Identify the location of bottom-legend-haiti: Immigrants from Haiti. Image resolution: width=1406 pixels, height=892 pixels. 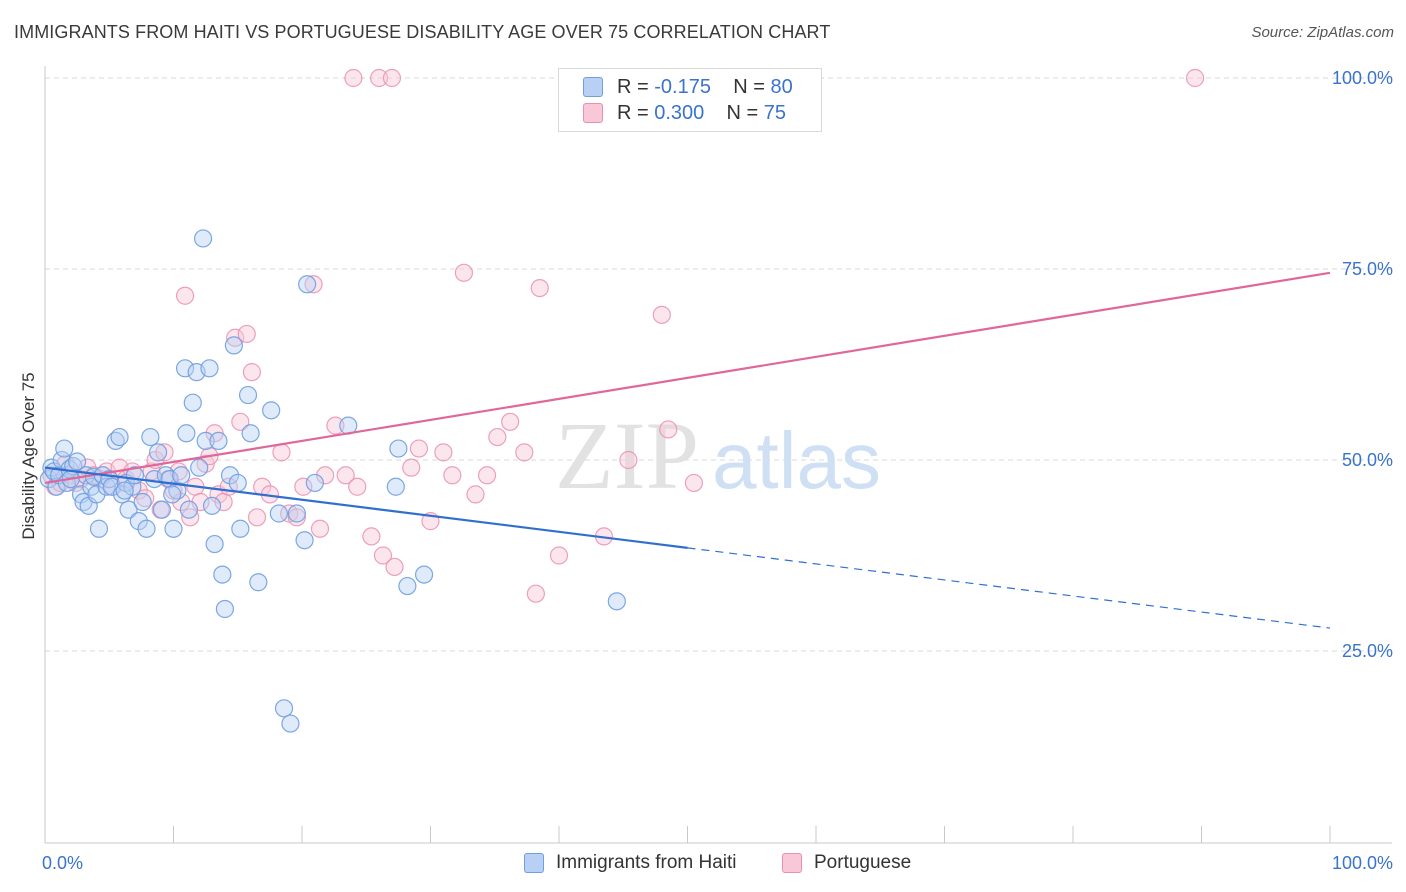
(630, 863).